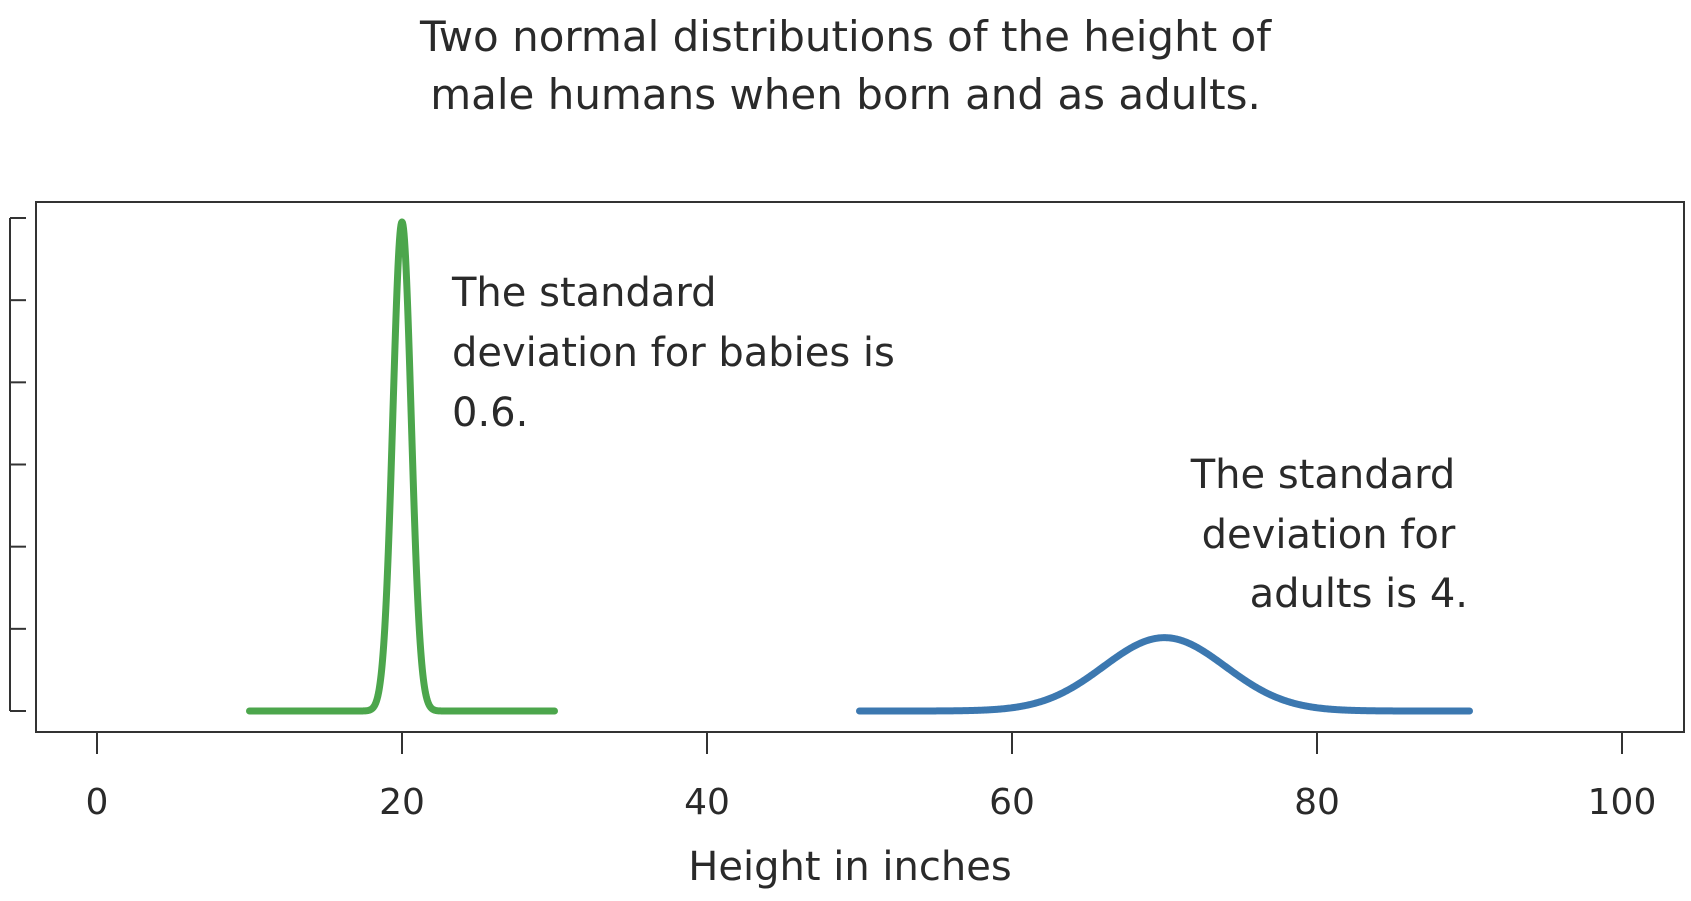 This screenshot has width=1691, height=901. I want to click on x-tick-label: 0, so click(97, 802).